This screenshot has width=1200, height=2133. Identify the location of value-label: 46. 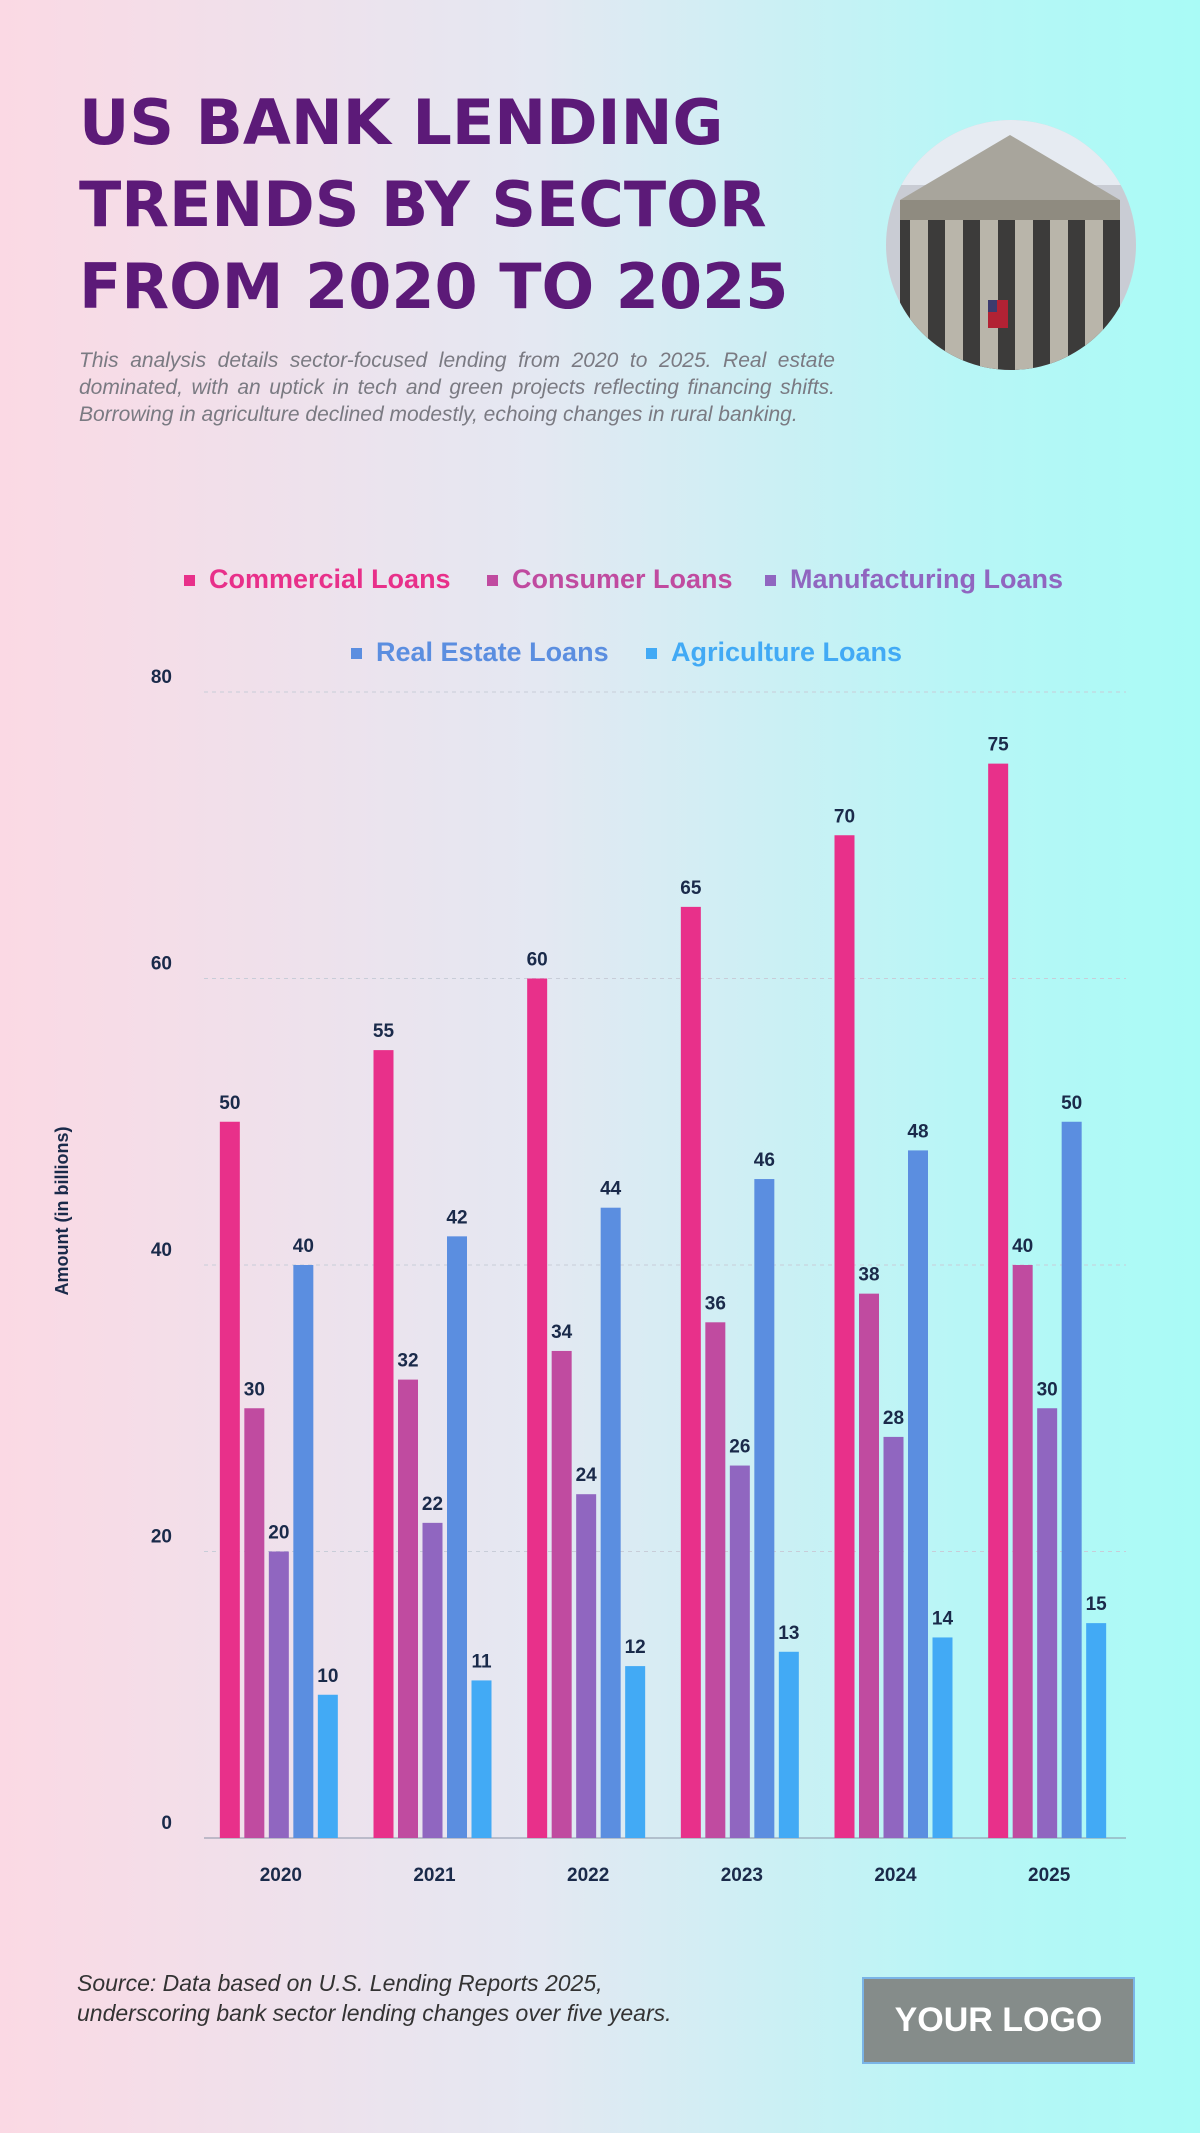
(764, 1160).